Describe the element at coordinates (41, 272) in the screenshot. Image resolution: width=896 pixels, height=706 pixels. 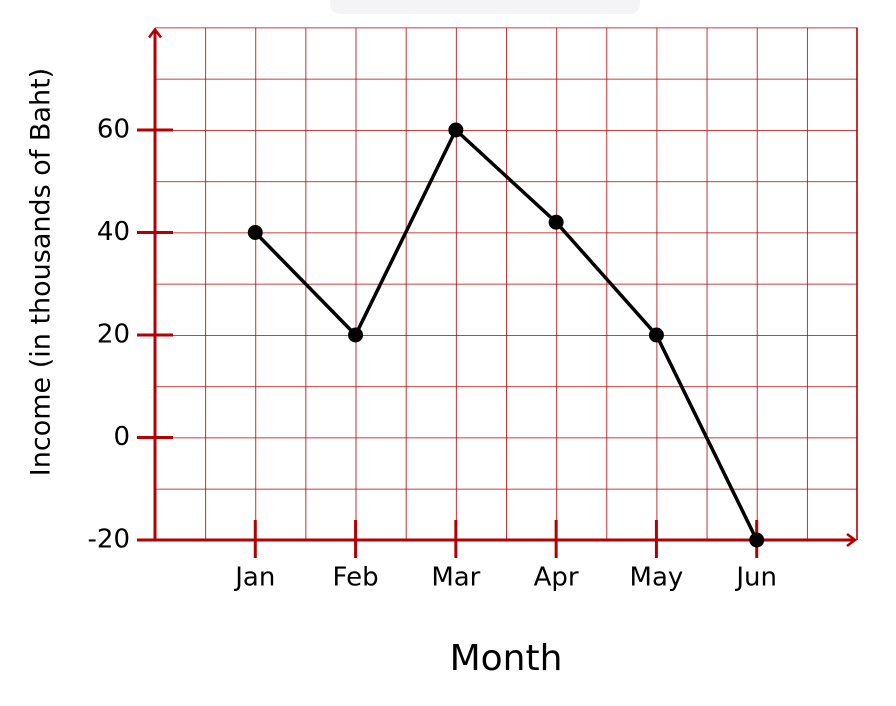
I see `y-axis-title: Income (in thousands of Baht)` at that location.